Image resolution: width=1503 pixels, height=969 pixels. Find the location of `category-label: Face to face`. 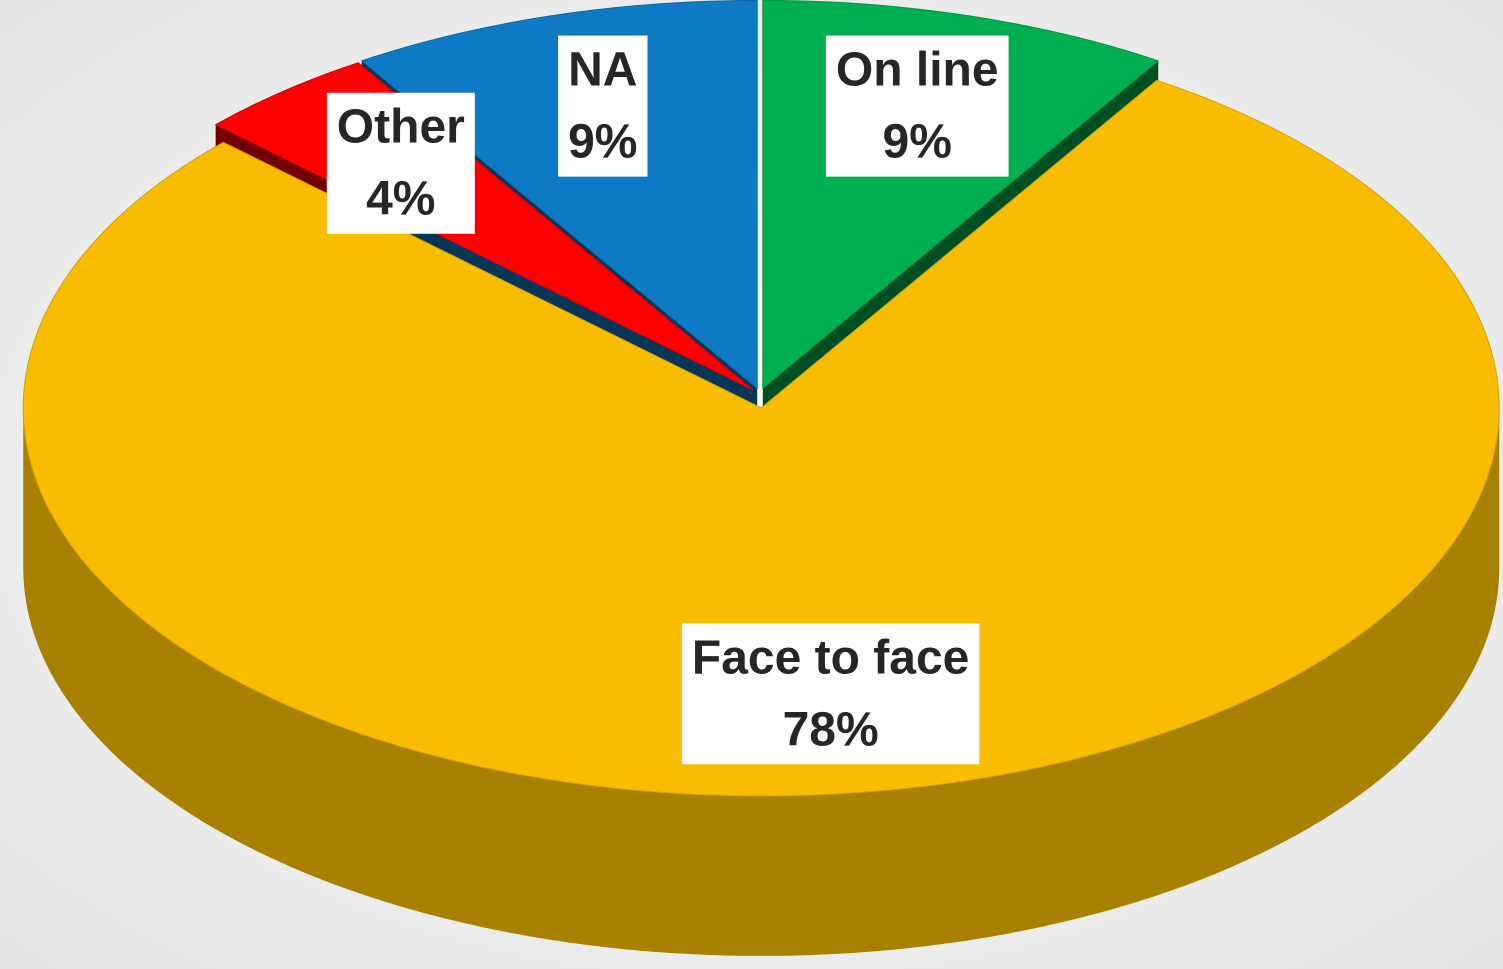

category-label: Face to face is located at coordinates (830, 657).